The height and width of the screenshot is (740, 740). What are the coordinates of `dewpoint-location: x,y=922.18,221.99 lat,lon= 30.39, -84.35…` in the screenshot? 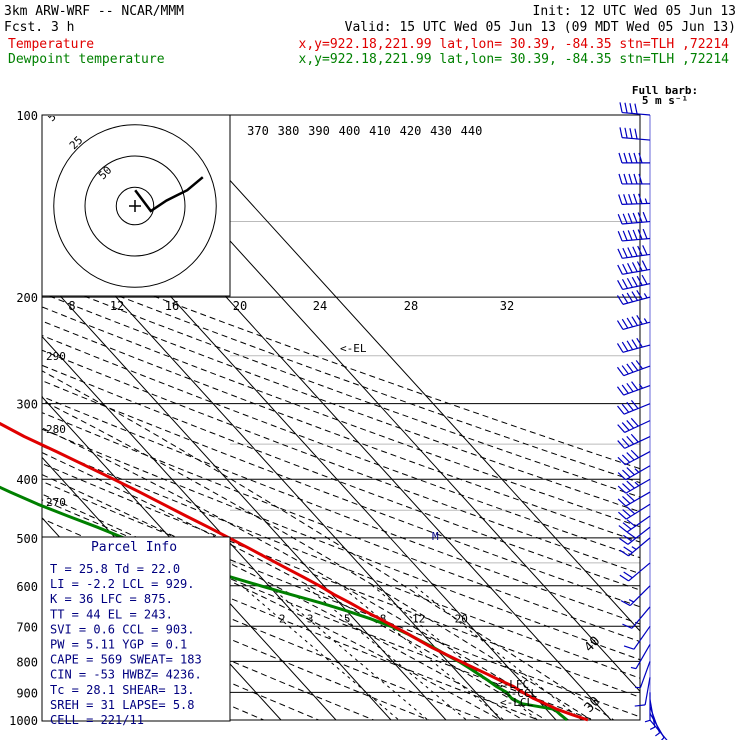 It's located at (514, 59).